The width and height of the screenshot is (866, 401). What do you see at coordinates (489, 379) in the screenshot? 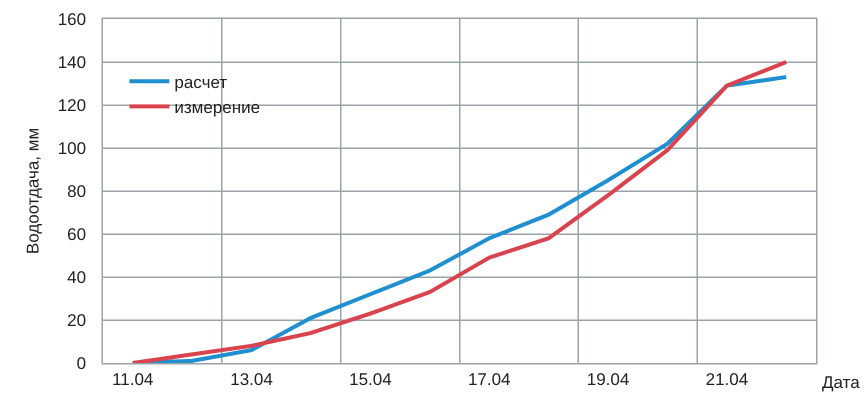
I see `x-tick-label: 17.04` at bounding box center [489, 379].